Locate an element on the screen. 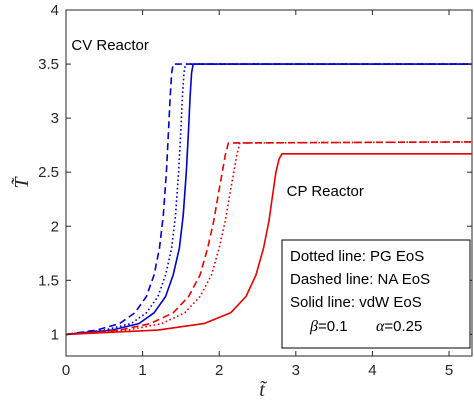 The image size is (474, 404). y-tick-label: 3.5 is located at coordinates (48, 64).